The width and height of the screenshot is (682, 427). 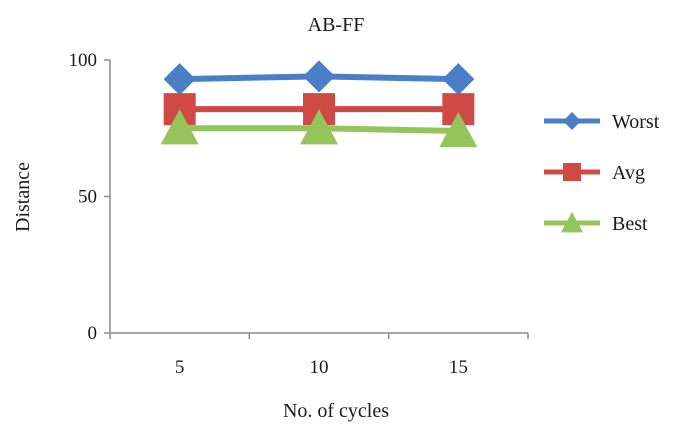 What do you see at coordinates (93, 333) in the screenshot?
I see `y-tick-label: 0` at bounding box center [93, 333].